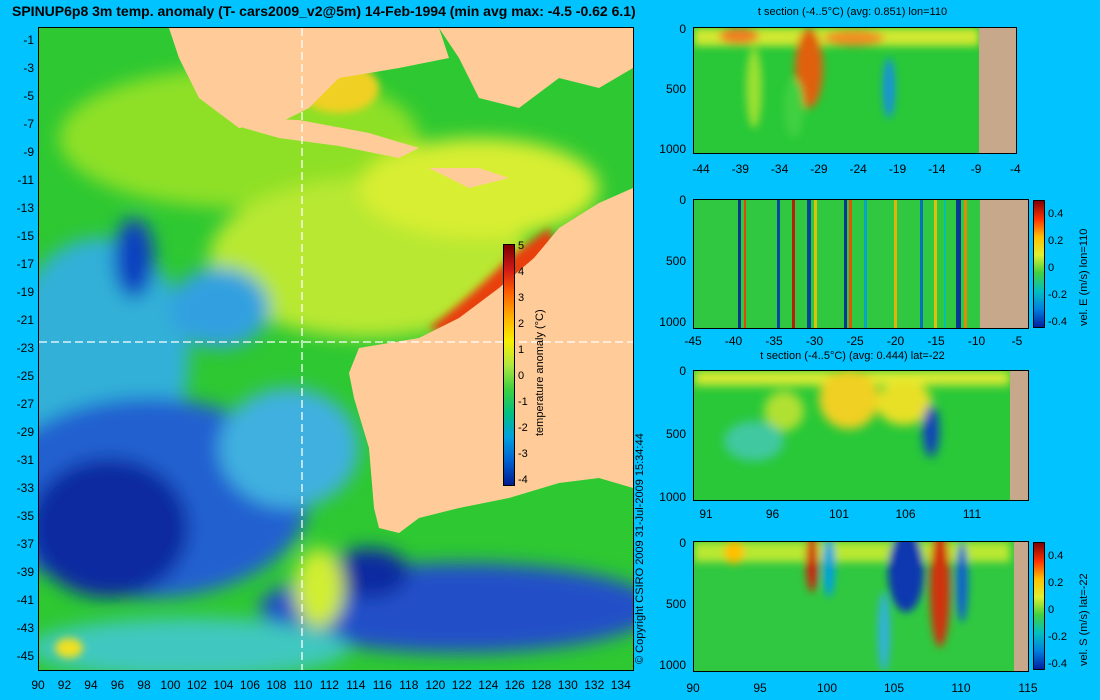 This screenshot has height=700, width=1100. Describe the element at coordinates (852, 12) in the screenshot. I see `section-temp-lon-title: t section (-4..5°C) (avg: 0.851) lon=110` at that location.